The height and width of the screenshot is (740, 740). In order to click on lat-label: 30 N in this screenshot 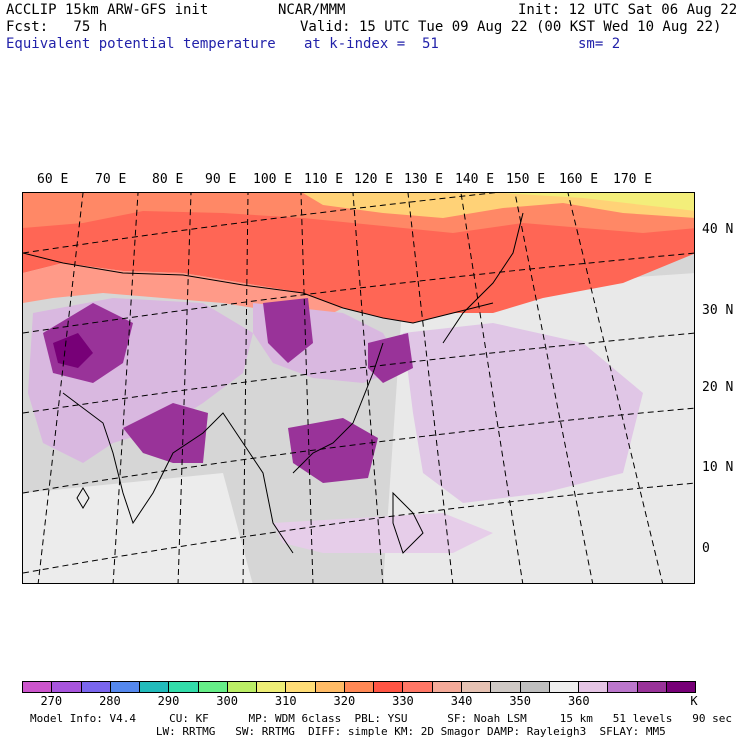, I will do `click(718, 310)`.